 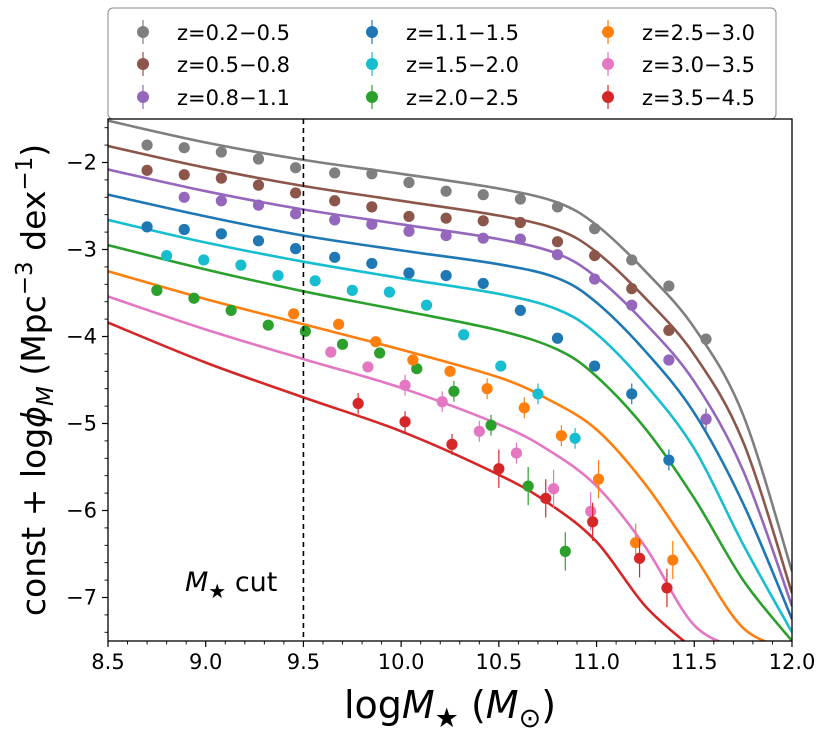 I want to click on legend-label: z=0.2−0.5, so click(x=233, y=33).